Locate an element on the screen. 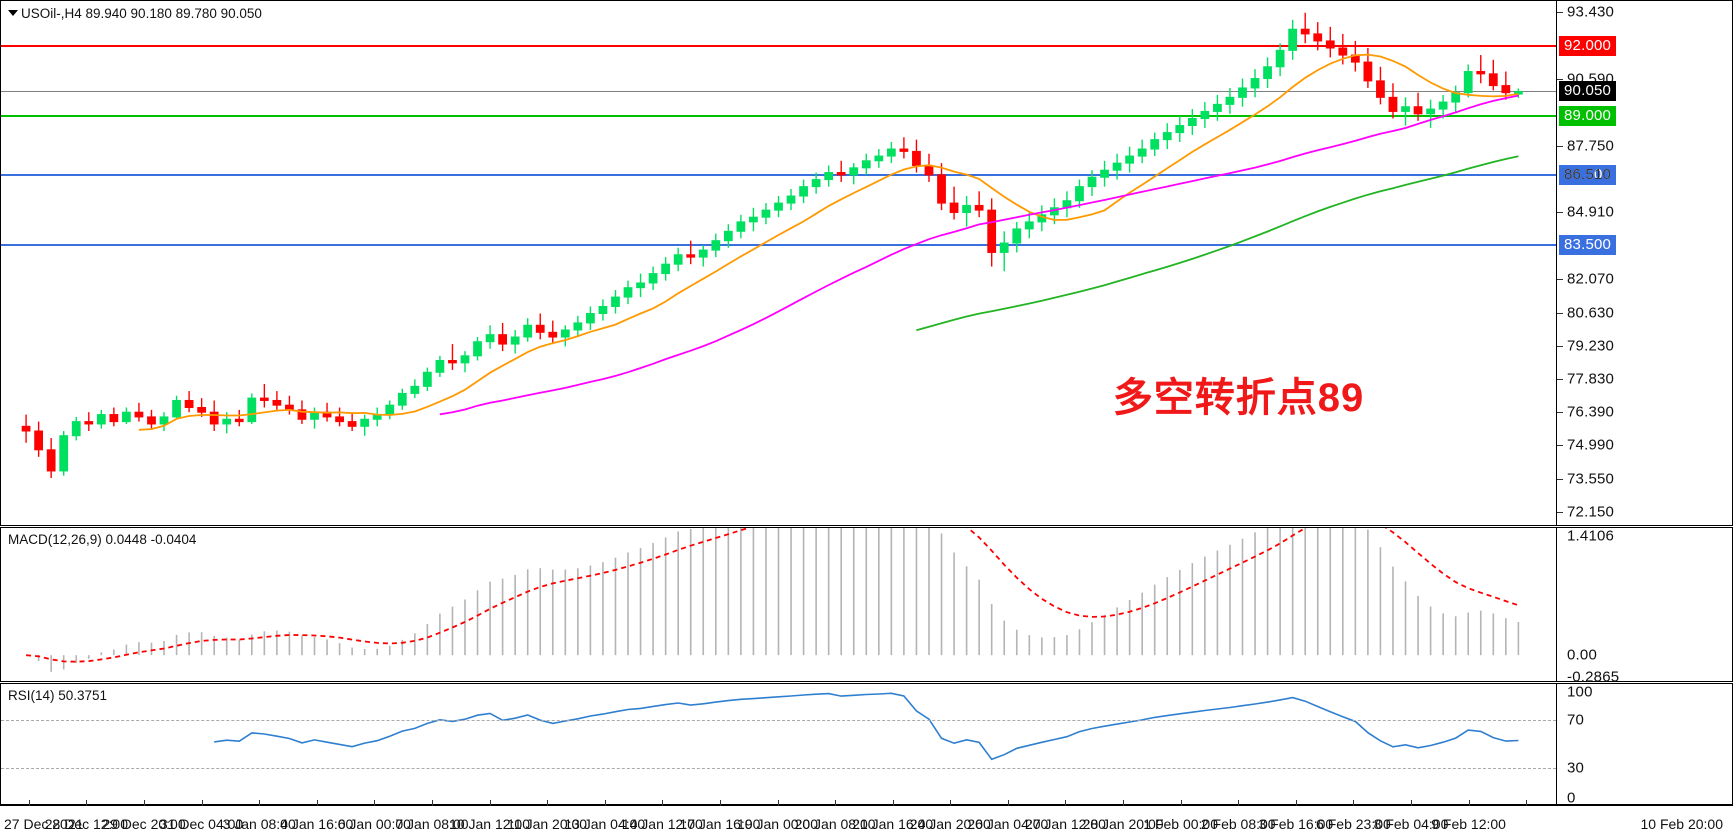 This screenshot has width=1733, height=840. macd-header: MACD(12,26,9) 0.0448 -0.0404 is located at coordinates (102, 539).